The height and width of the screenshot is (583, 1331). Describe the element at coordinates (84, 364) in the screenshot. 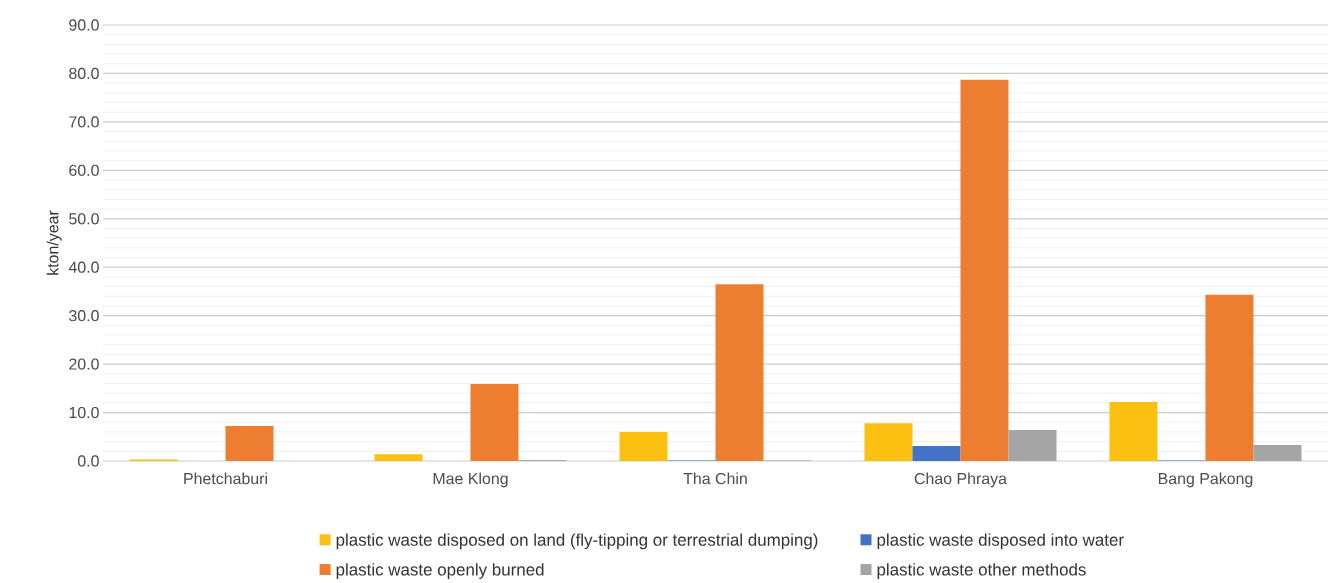

I see `y-tick-label: 20.0` at that location.